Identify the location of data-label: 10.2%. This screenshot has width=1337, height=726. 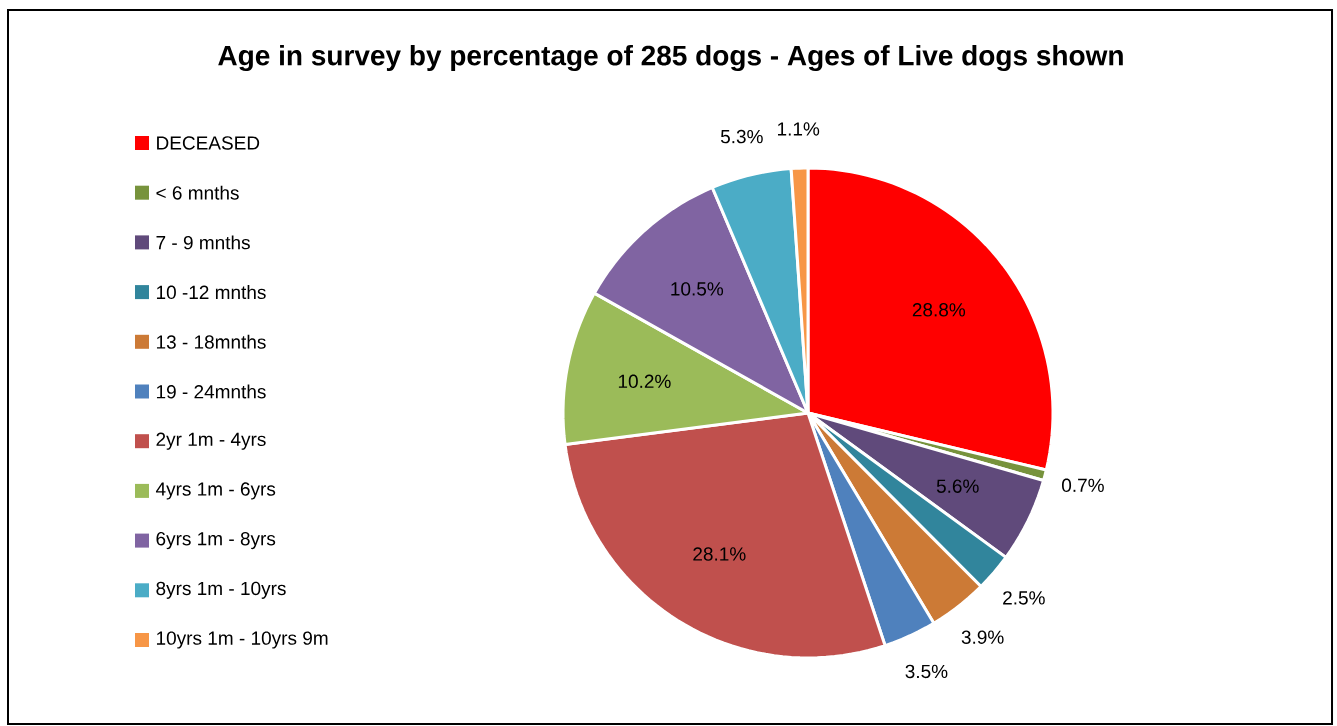
(644, 381).